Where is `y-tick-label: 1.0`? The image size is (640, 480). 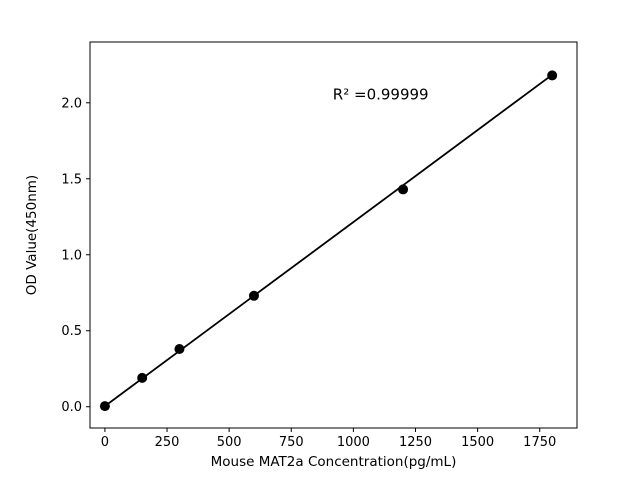
y-tick-label: 1.0 is located at coordinates (71, 255).